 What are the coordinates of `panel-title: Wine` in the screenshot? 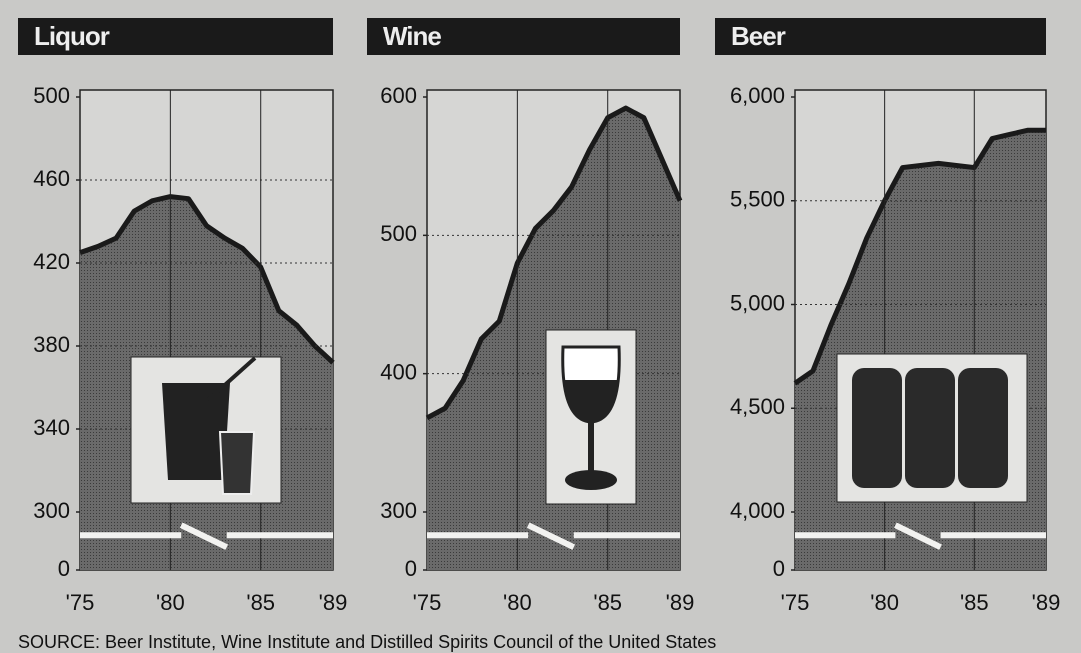 It's located at (412, 36).